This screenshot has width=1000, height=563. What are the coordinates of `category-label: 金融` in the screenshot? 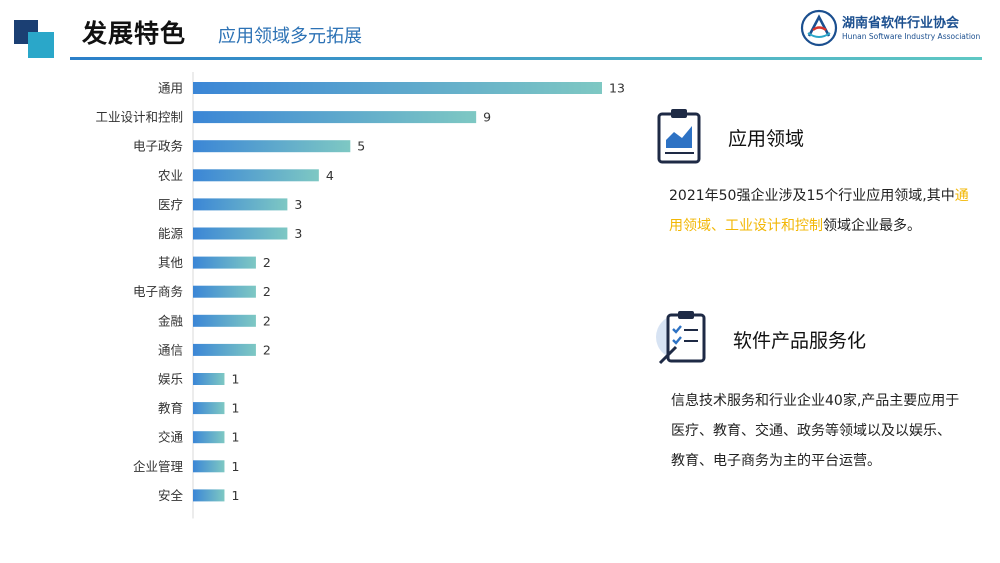 It's located at (171, 320).